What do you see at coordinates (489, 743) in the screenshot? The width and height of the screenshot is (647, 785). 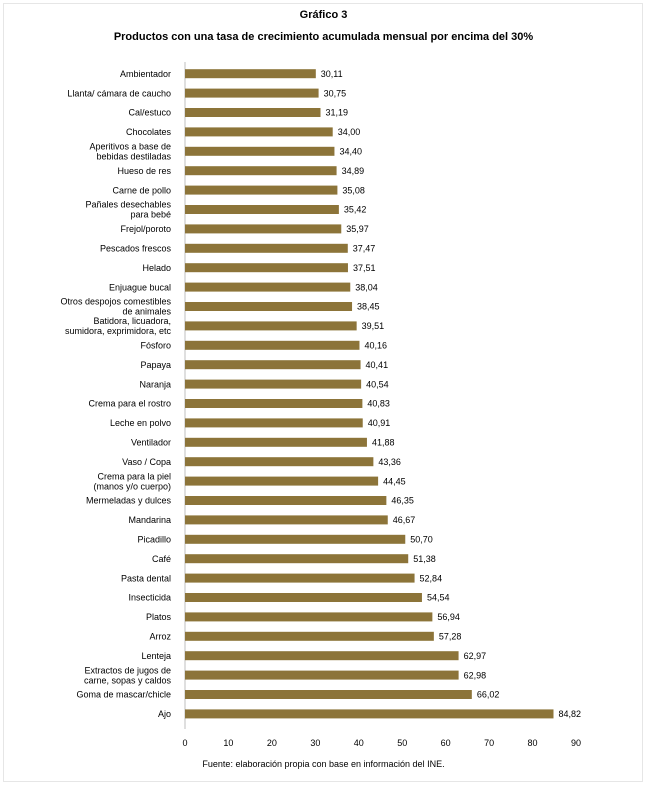 I see `x-tick-label: 70` at bounding box center [489, 743].